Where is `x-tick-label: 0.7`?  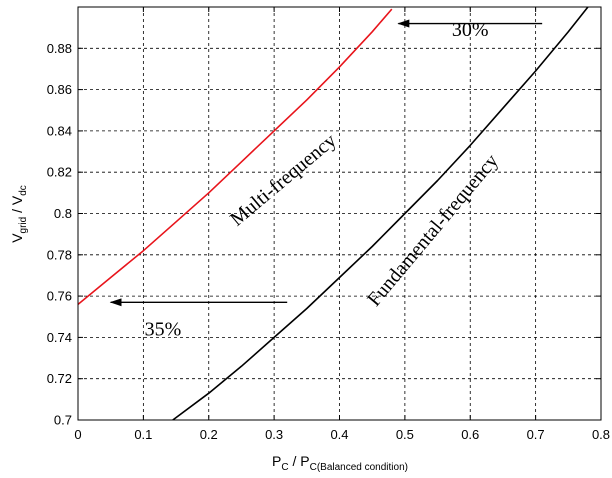 x-tick-label: 0.7 is located at coordinates (536, 434).